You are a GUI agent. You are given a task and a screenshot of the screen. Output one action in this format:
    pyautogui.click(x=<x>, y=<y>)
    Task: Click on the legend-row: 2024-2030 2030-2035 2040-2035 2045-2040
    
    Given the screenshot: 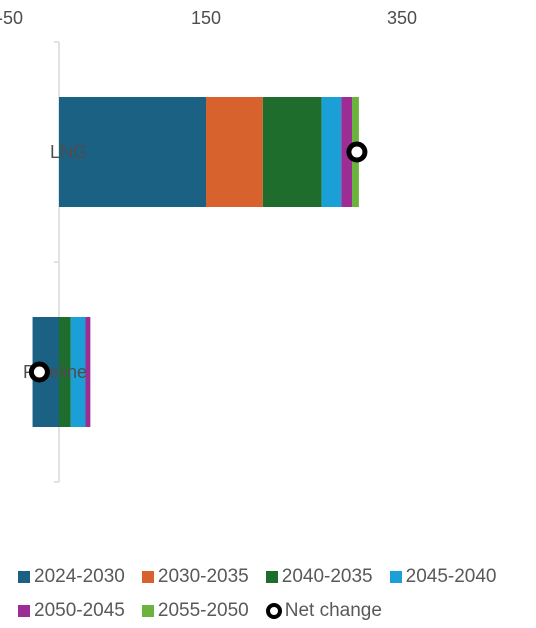 What is the action you would take?
    pyautogui.click(x=277, y=577)
    